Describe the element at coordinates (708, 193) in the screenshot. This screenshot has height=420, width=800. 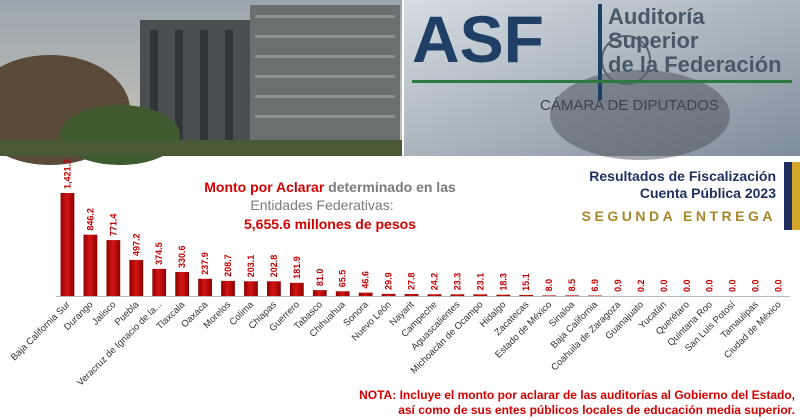
I see `info-line: Cuenta Pública 2023` at that location.